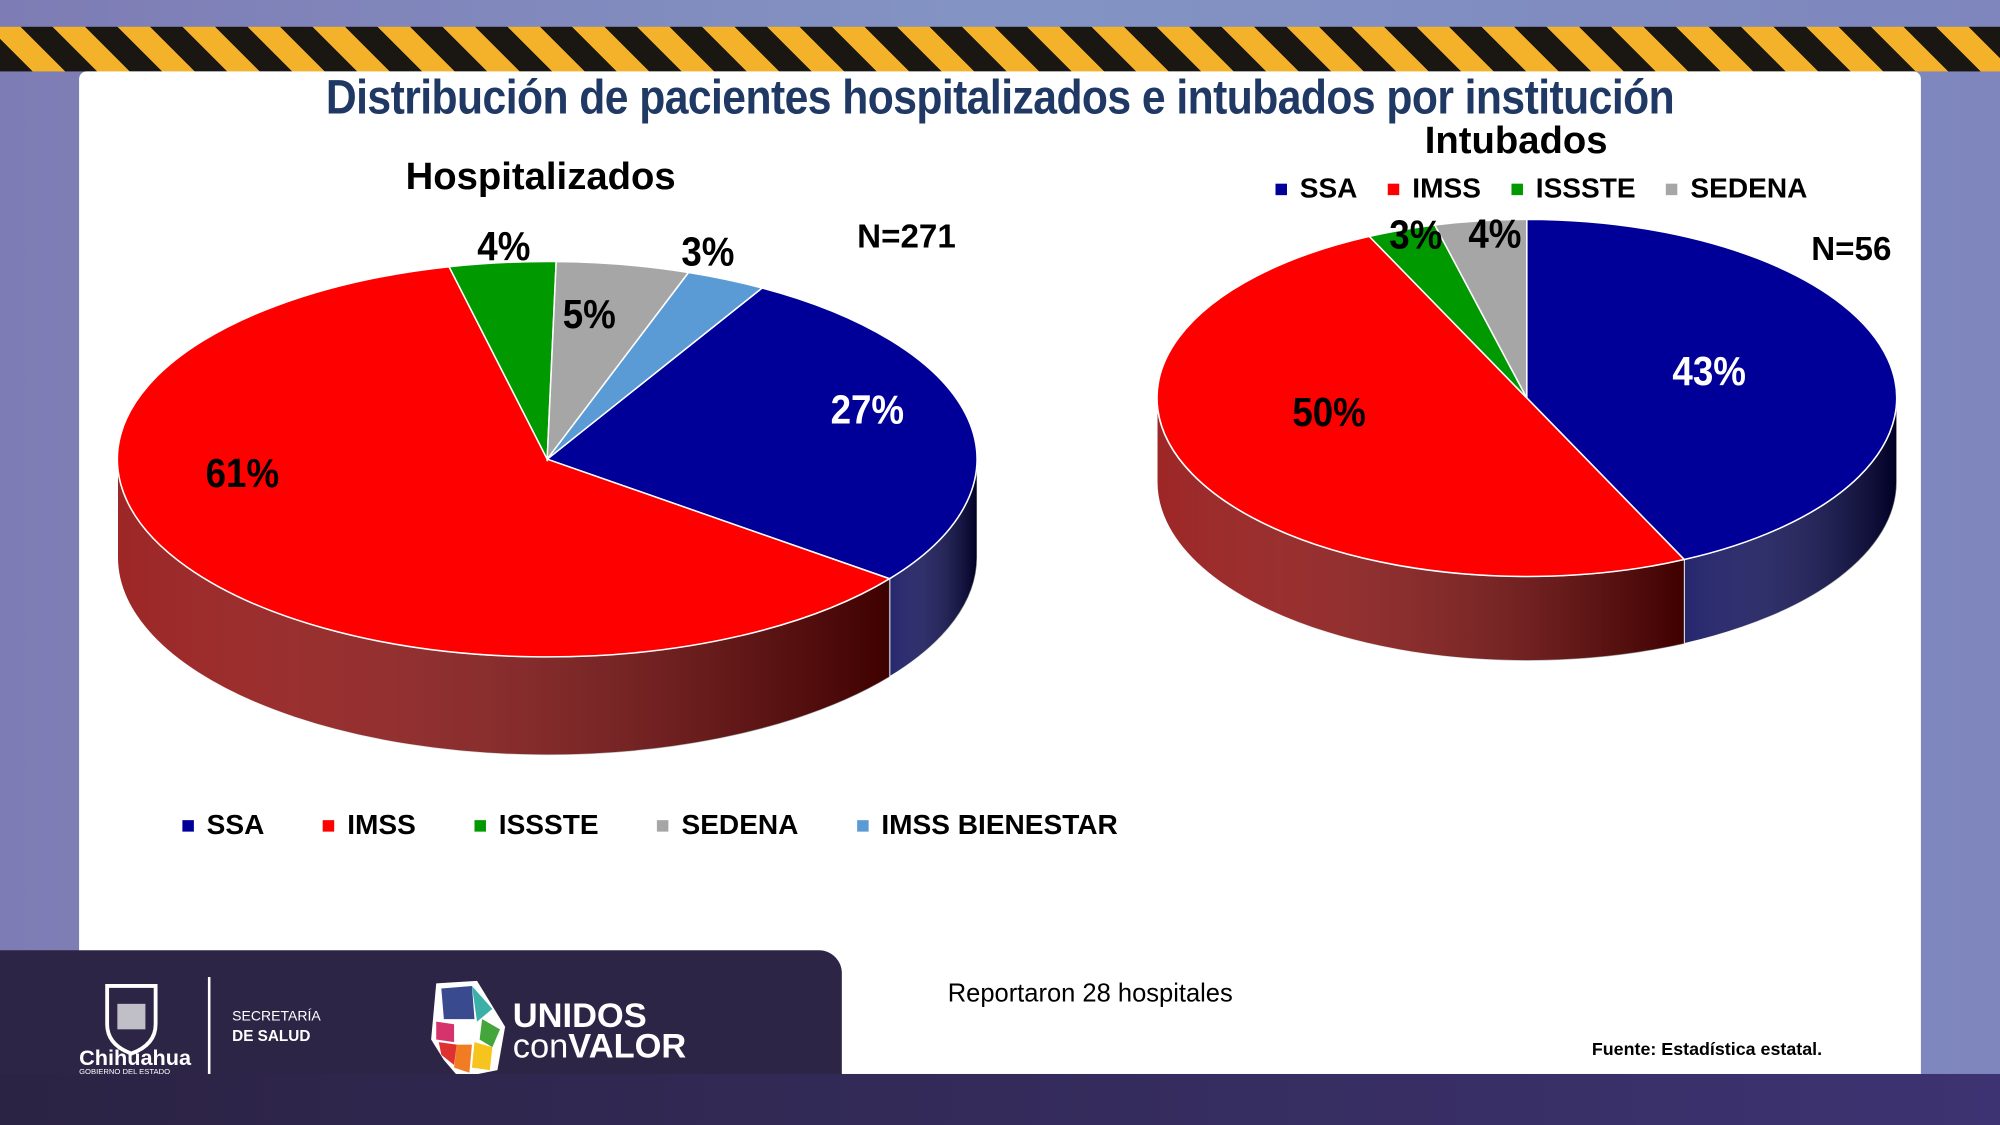 This screenshot has width=2000, height=1125. What do you see at coordinates (540, 176) in the screenshot?
I see `chart-title-hospitalizados: Hospitalizados` at bounding box center [540, 176].